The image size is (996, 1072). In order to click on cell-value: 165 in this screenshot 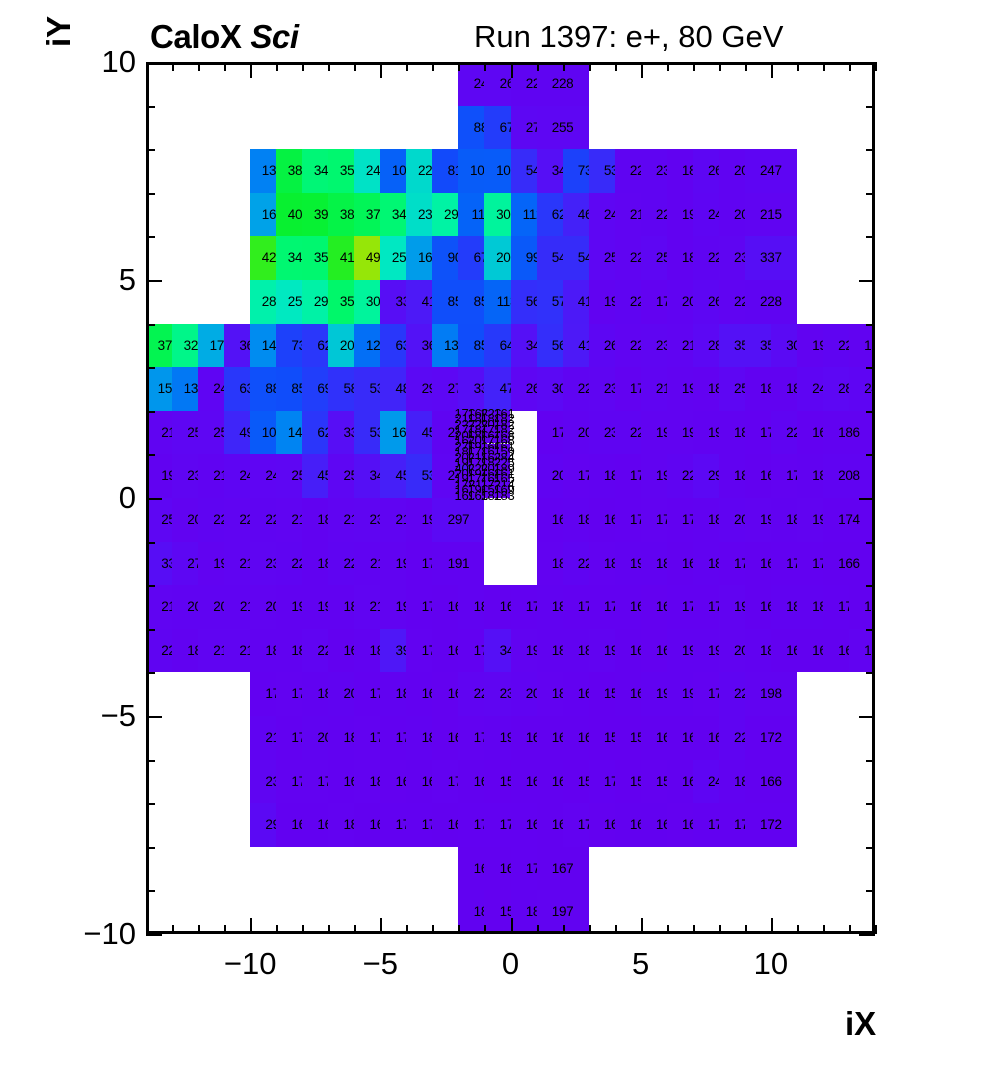, I will do `click(869, 607)`.